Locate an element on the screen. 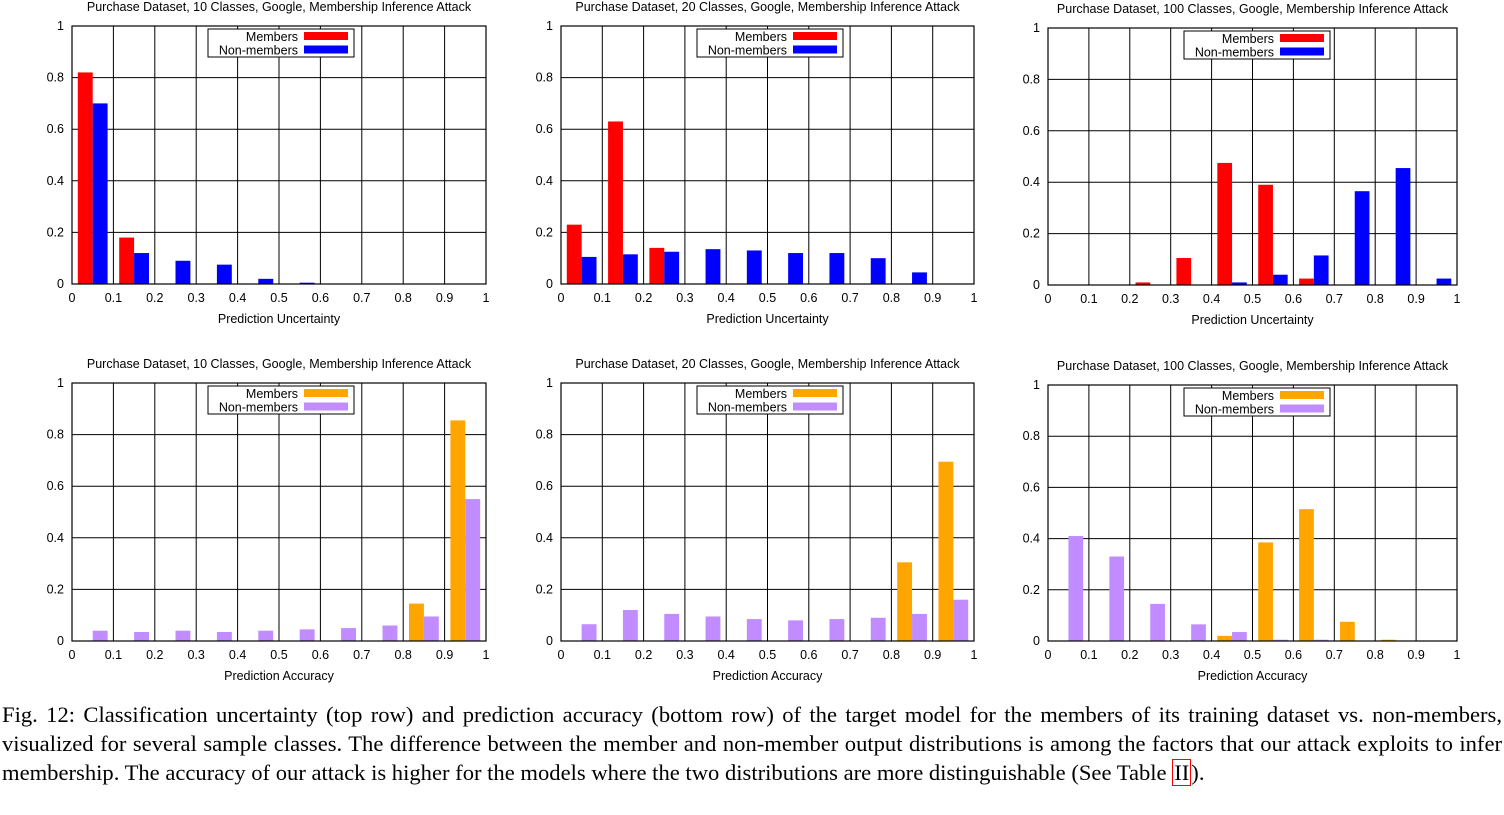  x-tick-label: 0.5 is located at coordinates (278, 298).